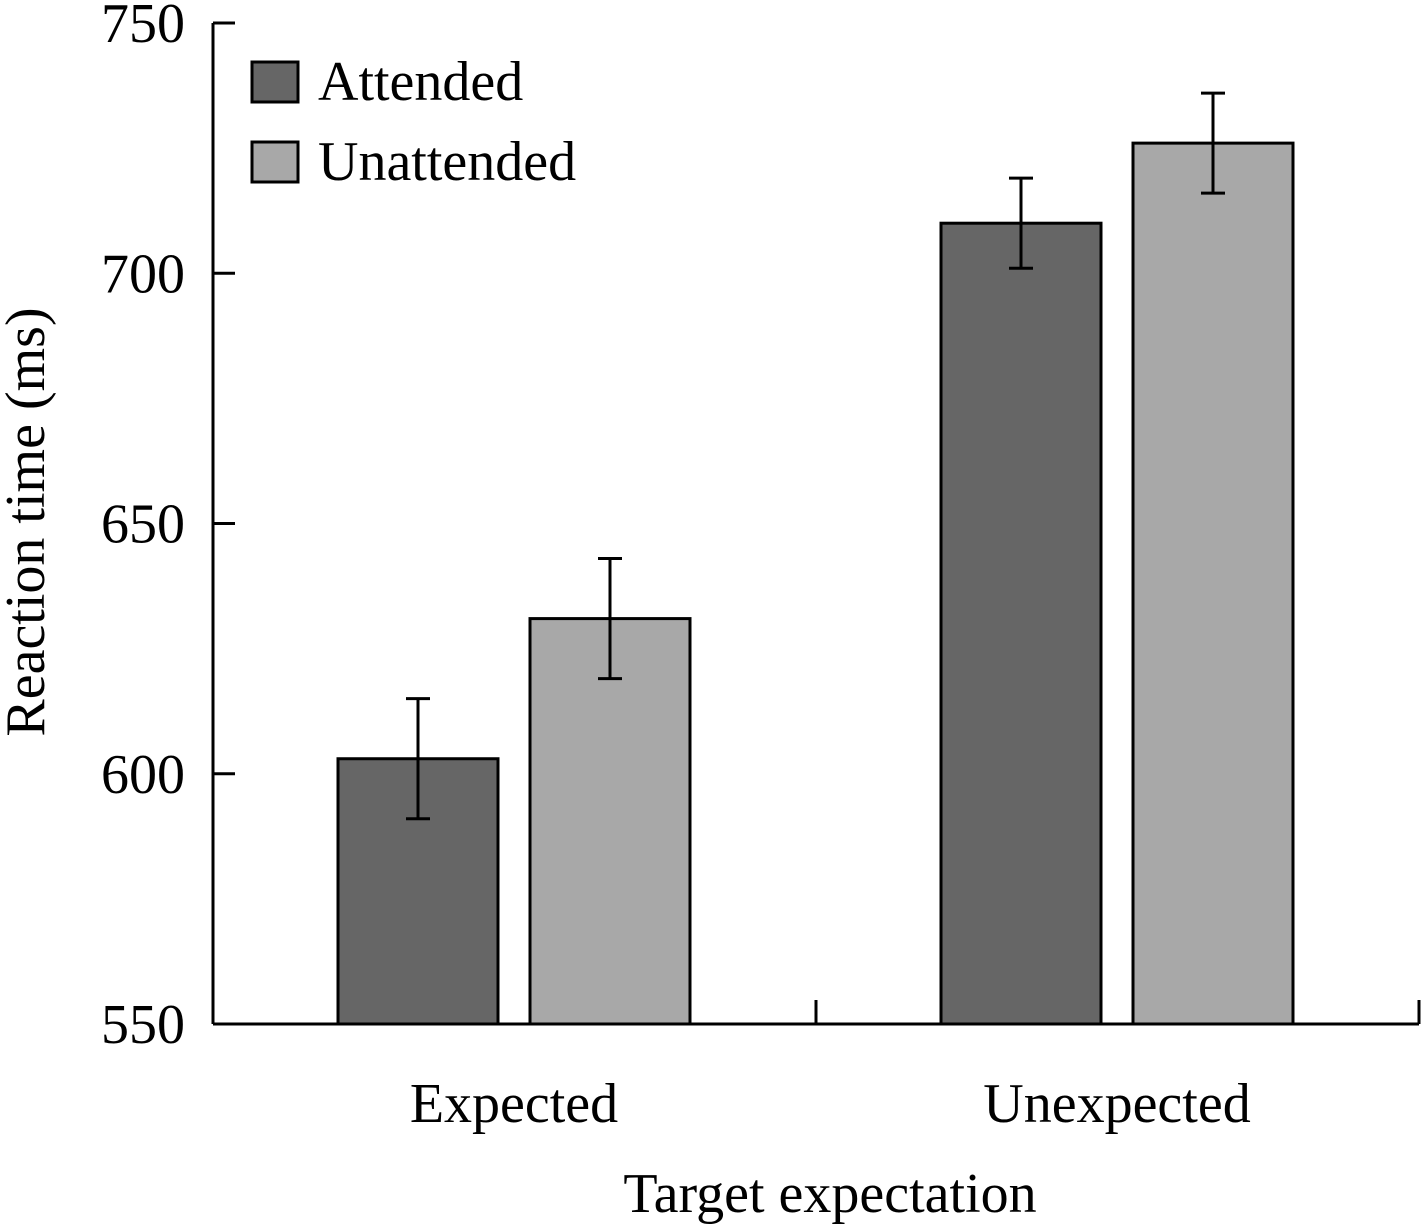  I want to click on bar-unexpected-unattended, so click(1213, 583).